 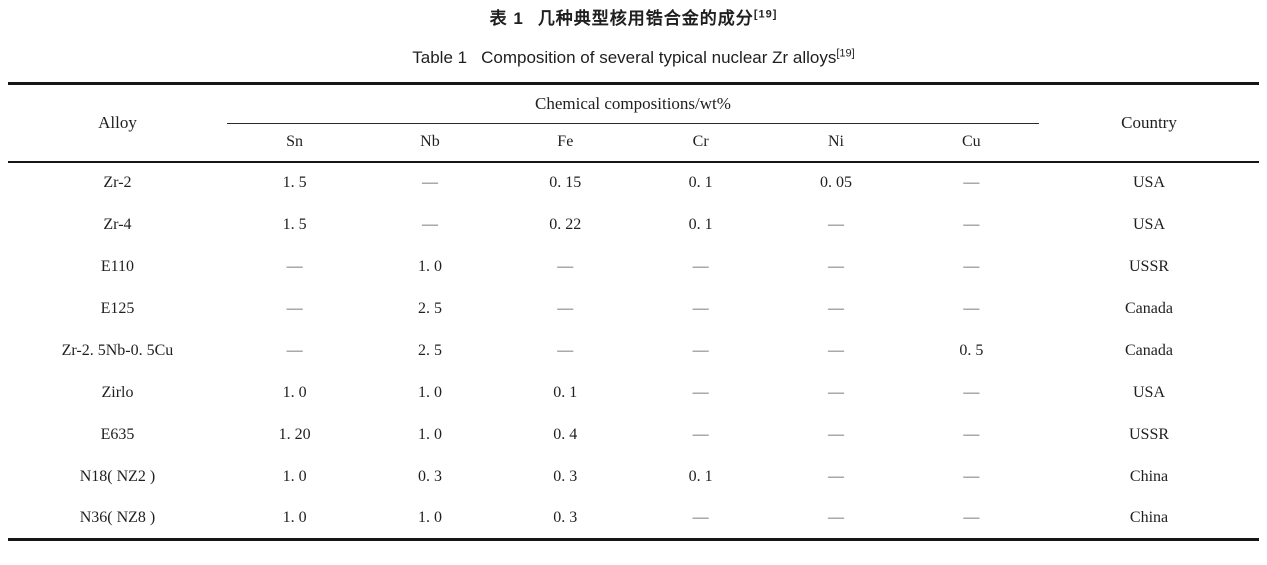 I want to click on table-row: Zirlo 1. 0 1. 0 0. 1 — — — USA, so click(x=633, y=393).